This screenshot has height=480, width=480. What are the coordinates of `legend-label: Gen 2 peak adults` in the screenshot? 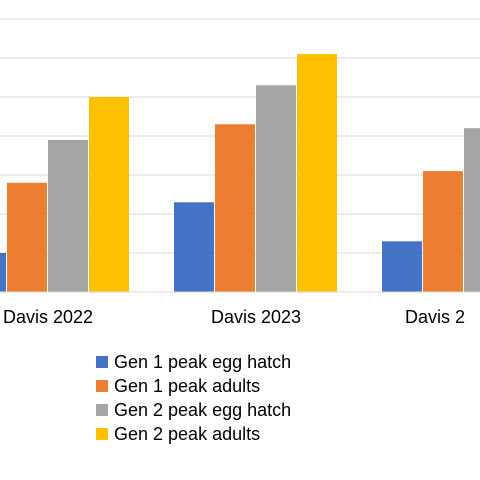 It's located at (187, 433).